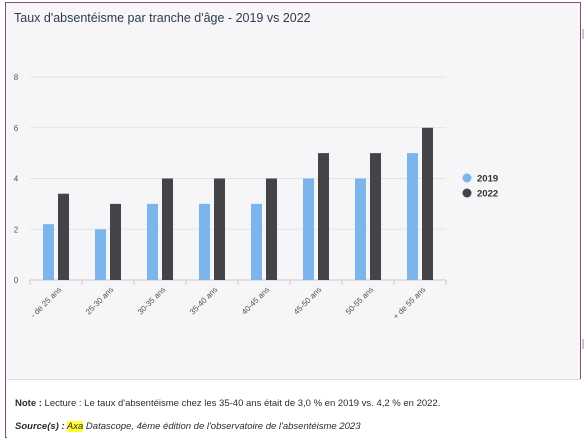  Describe the element at coordinates (28, 403) in the screenshot. I see `note-label: Note :` at that location.